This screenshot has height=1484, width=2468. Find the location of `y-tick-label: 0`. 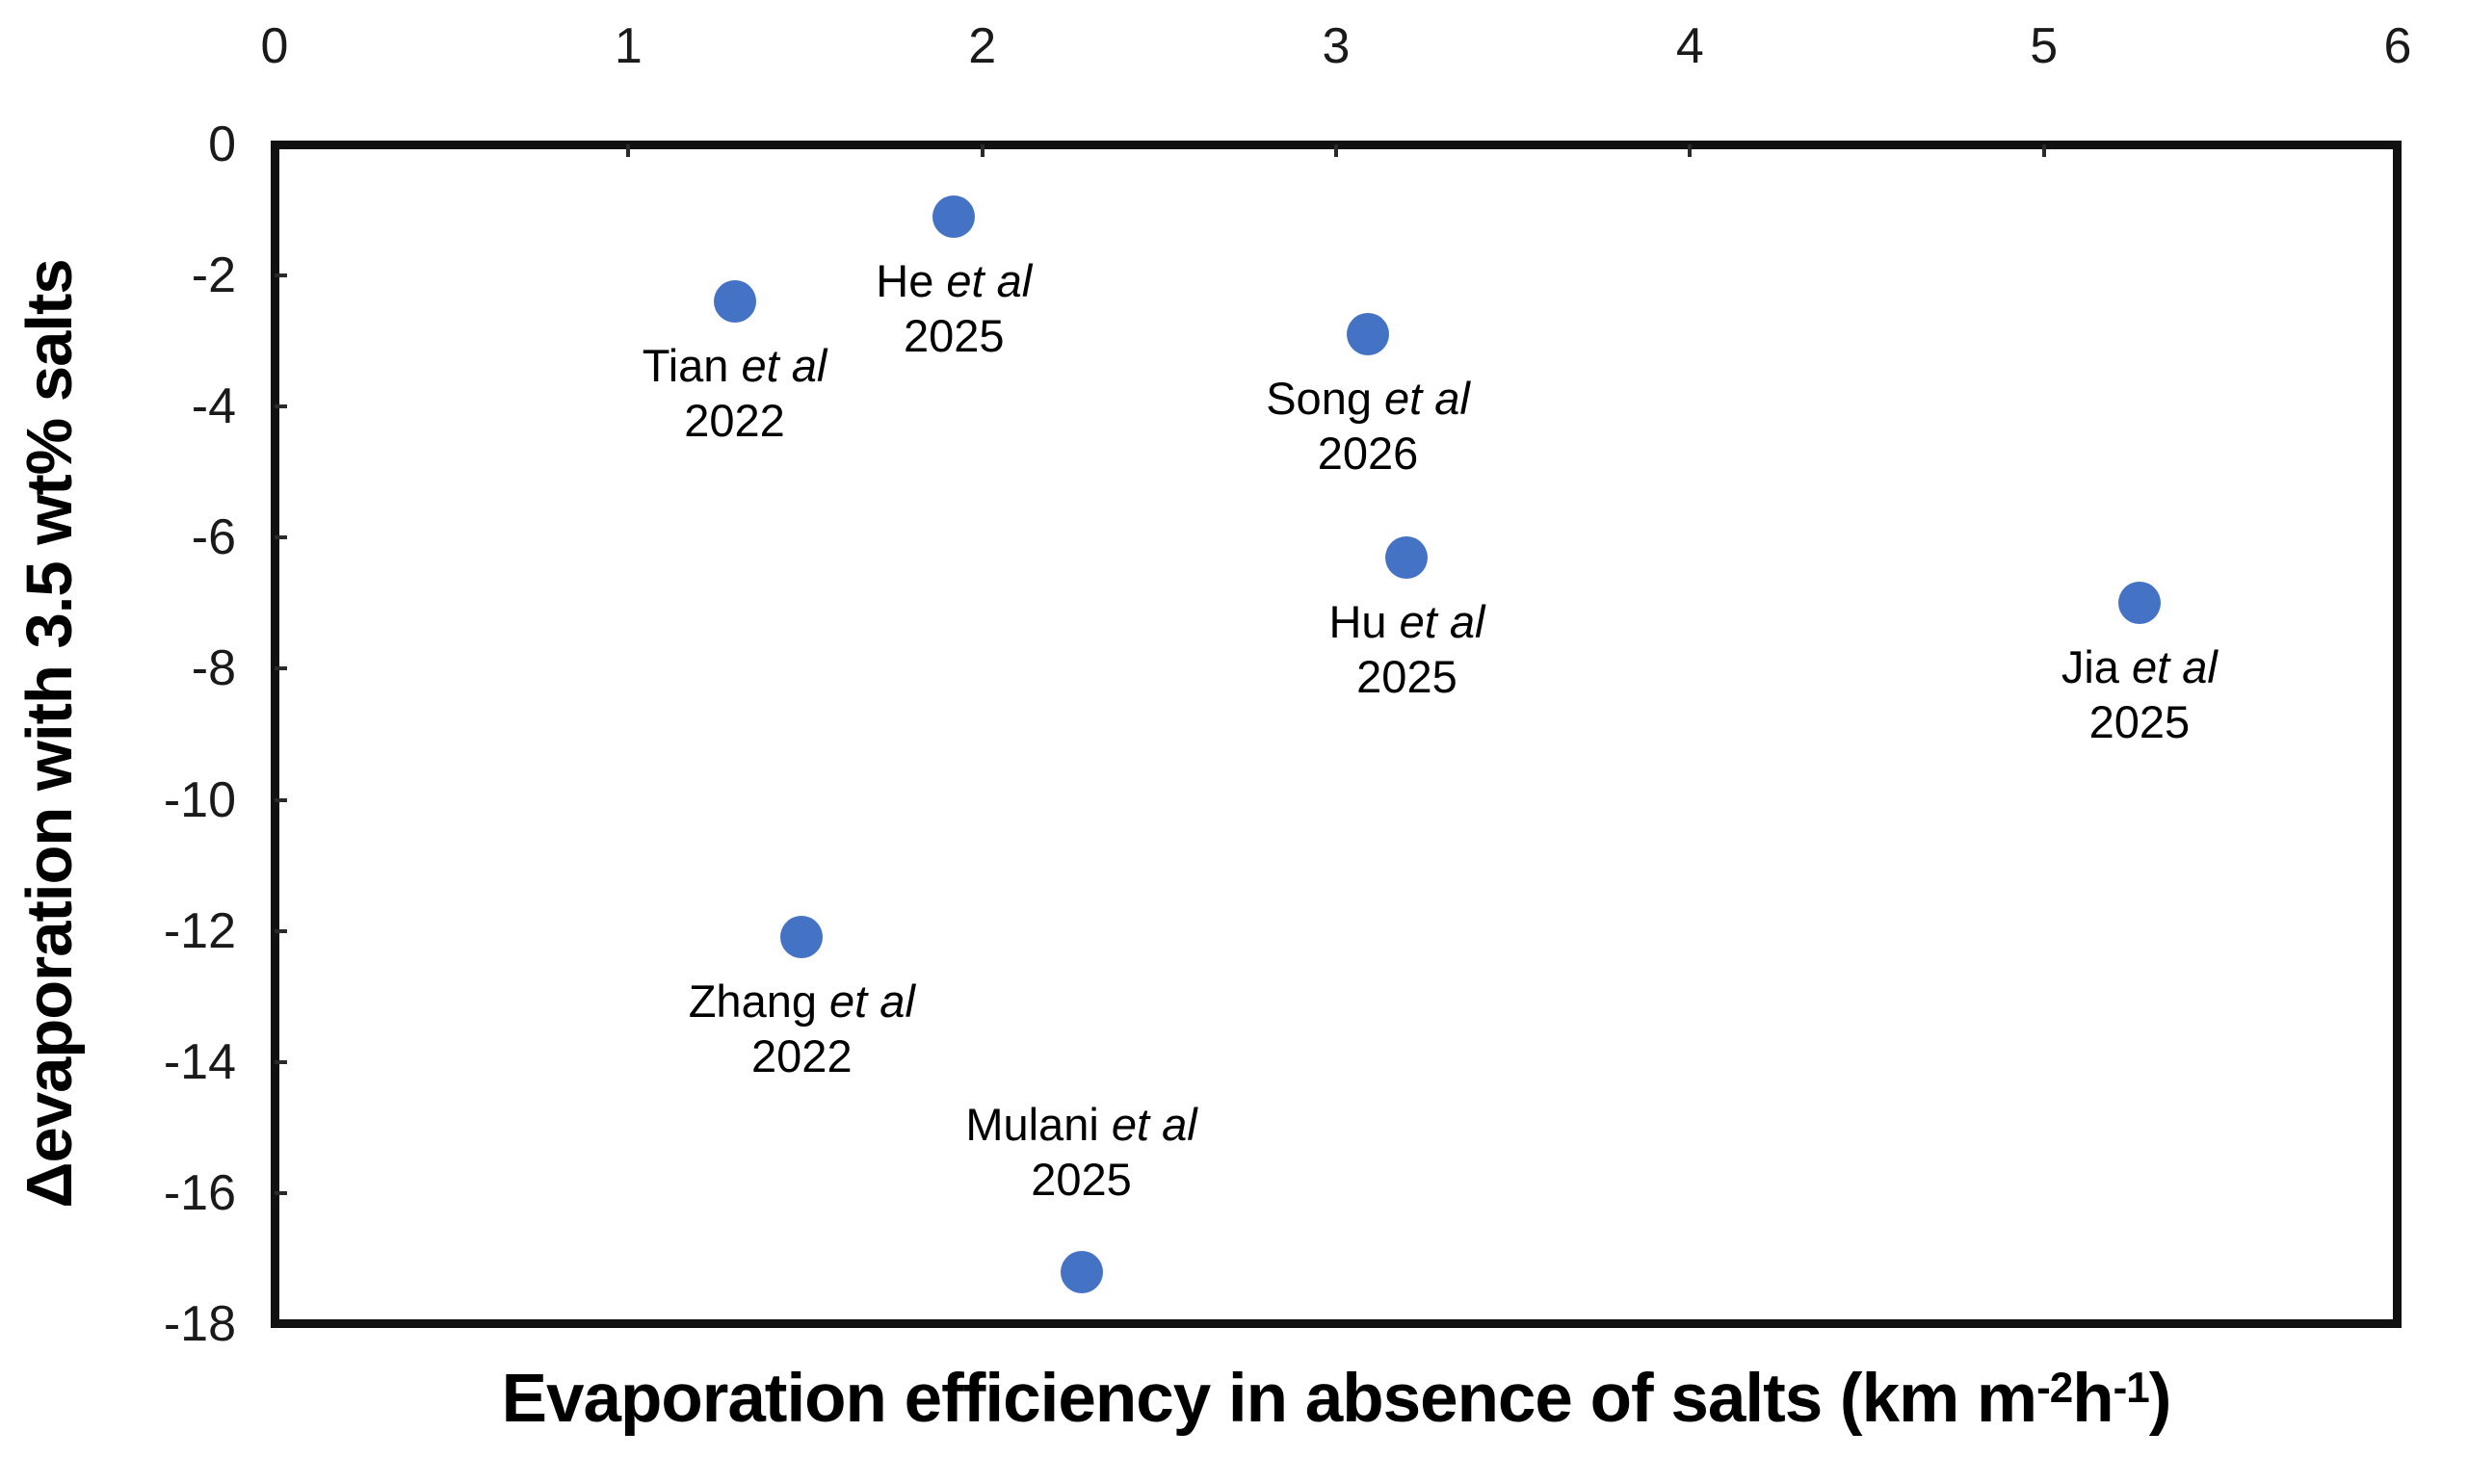

y-tick-label: 0 is located at coordinates (222, 144).